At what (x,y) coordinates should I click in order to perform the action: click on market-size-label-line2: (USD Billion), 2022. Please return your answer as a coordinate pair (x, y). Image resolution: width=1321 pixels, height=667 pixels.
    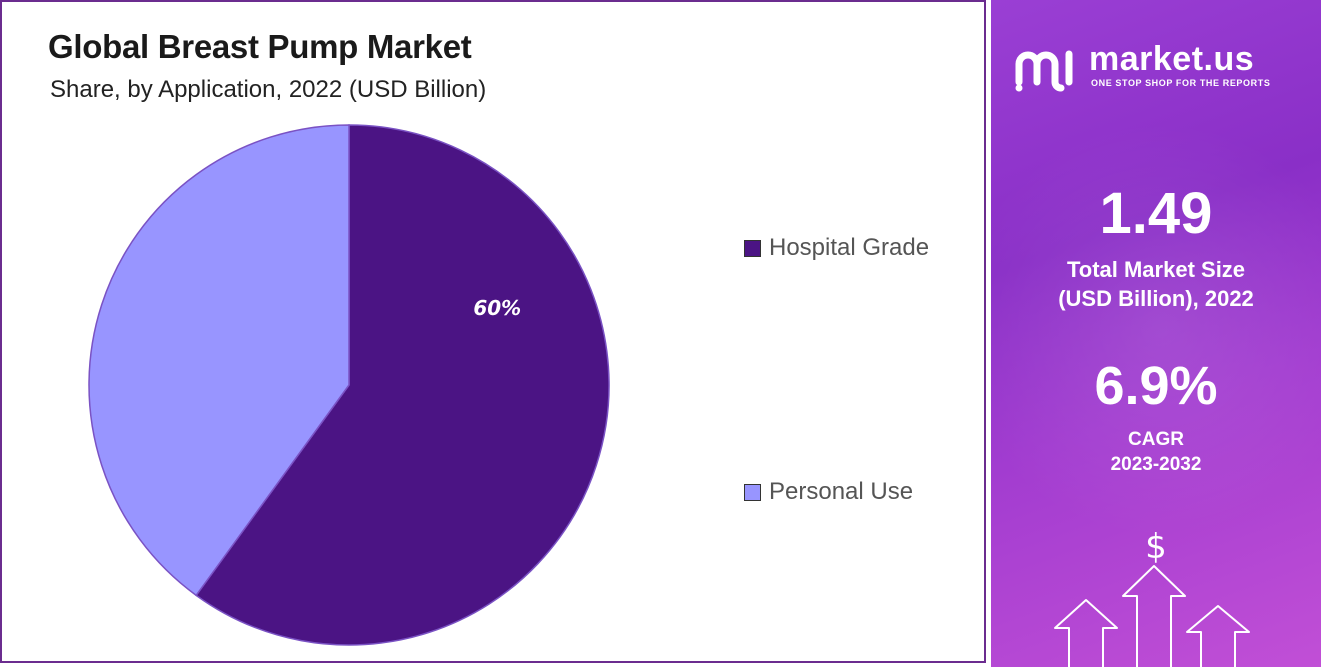
    Looking at the image, I should click on (1156, 298).